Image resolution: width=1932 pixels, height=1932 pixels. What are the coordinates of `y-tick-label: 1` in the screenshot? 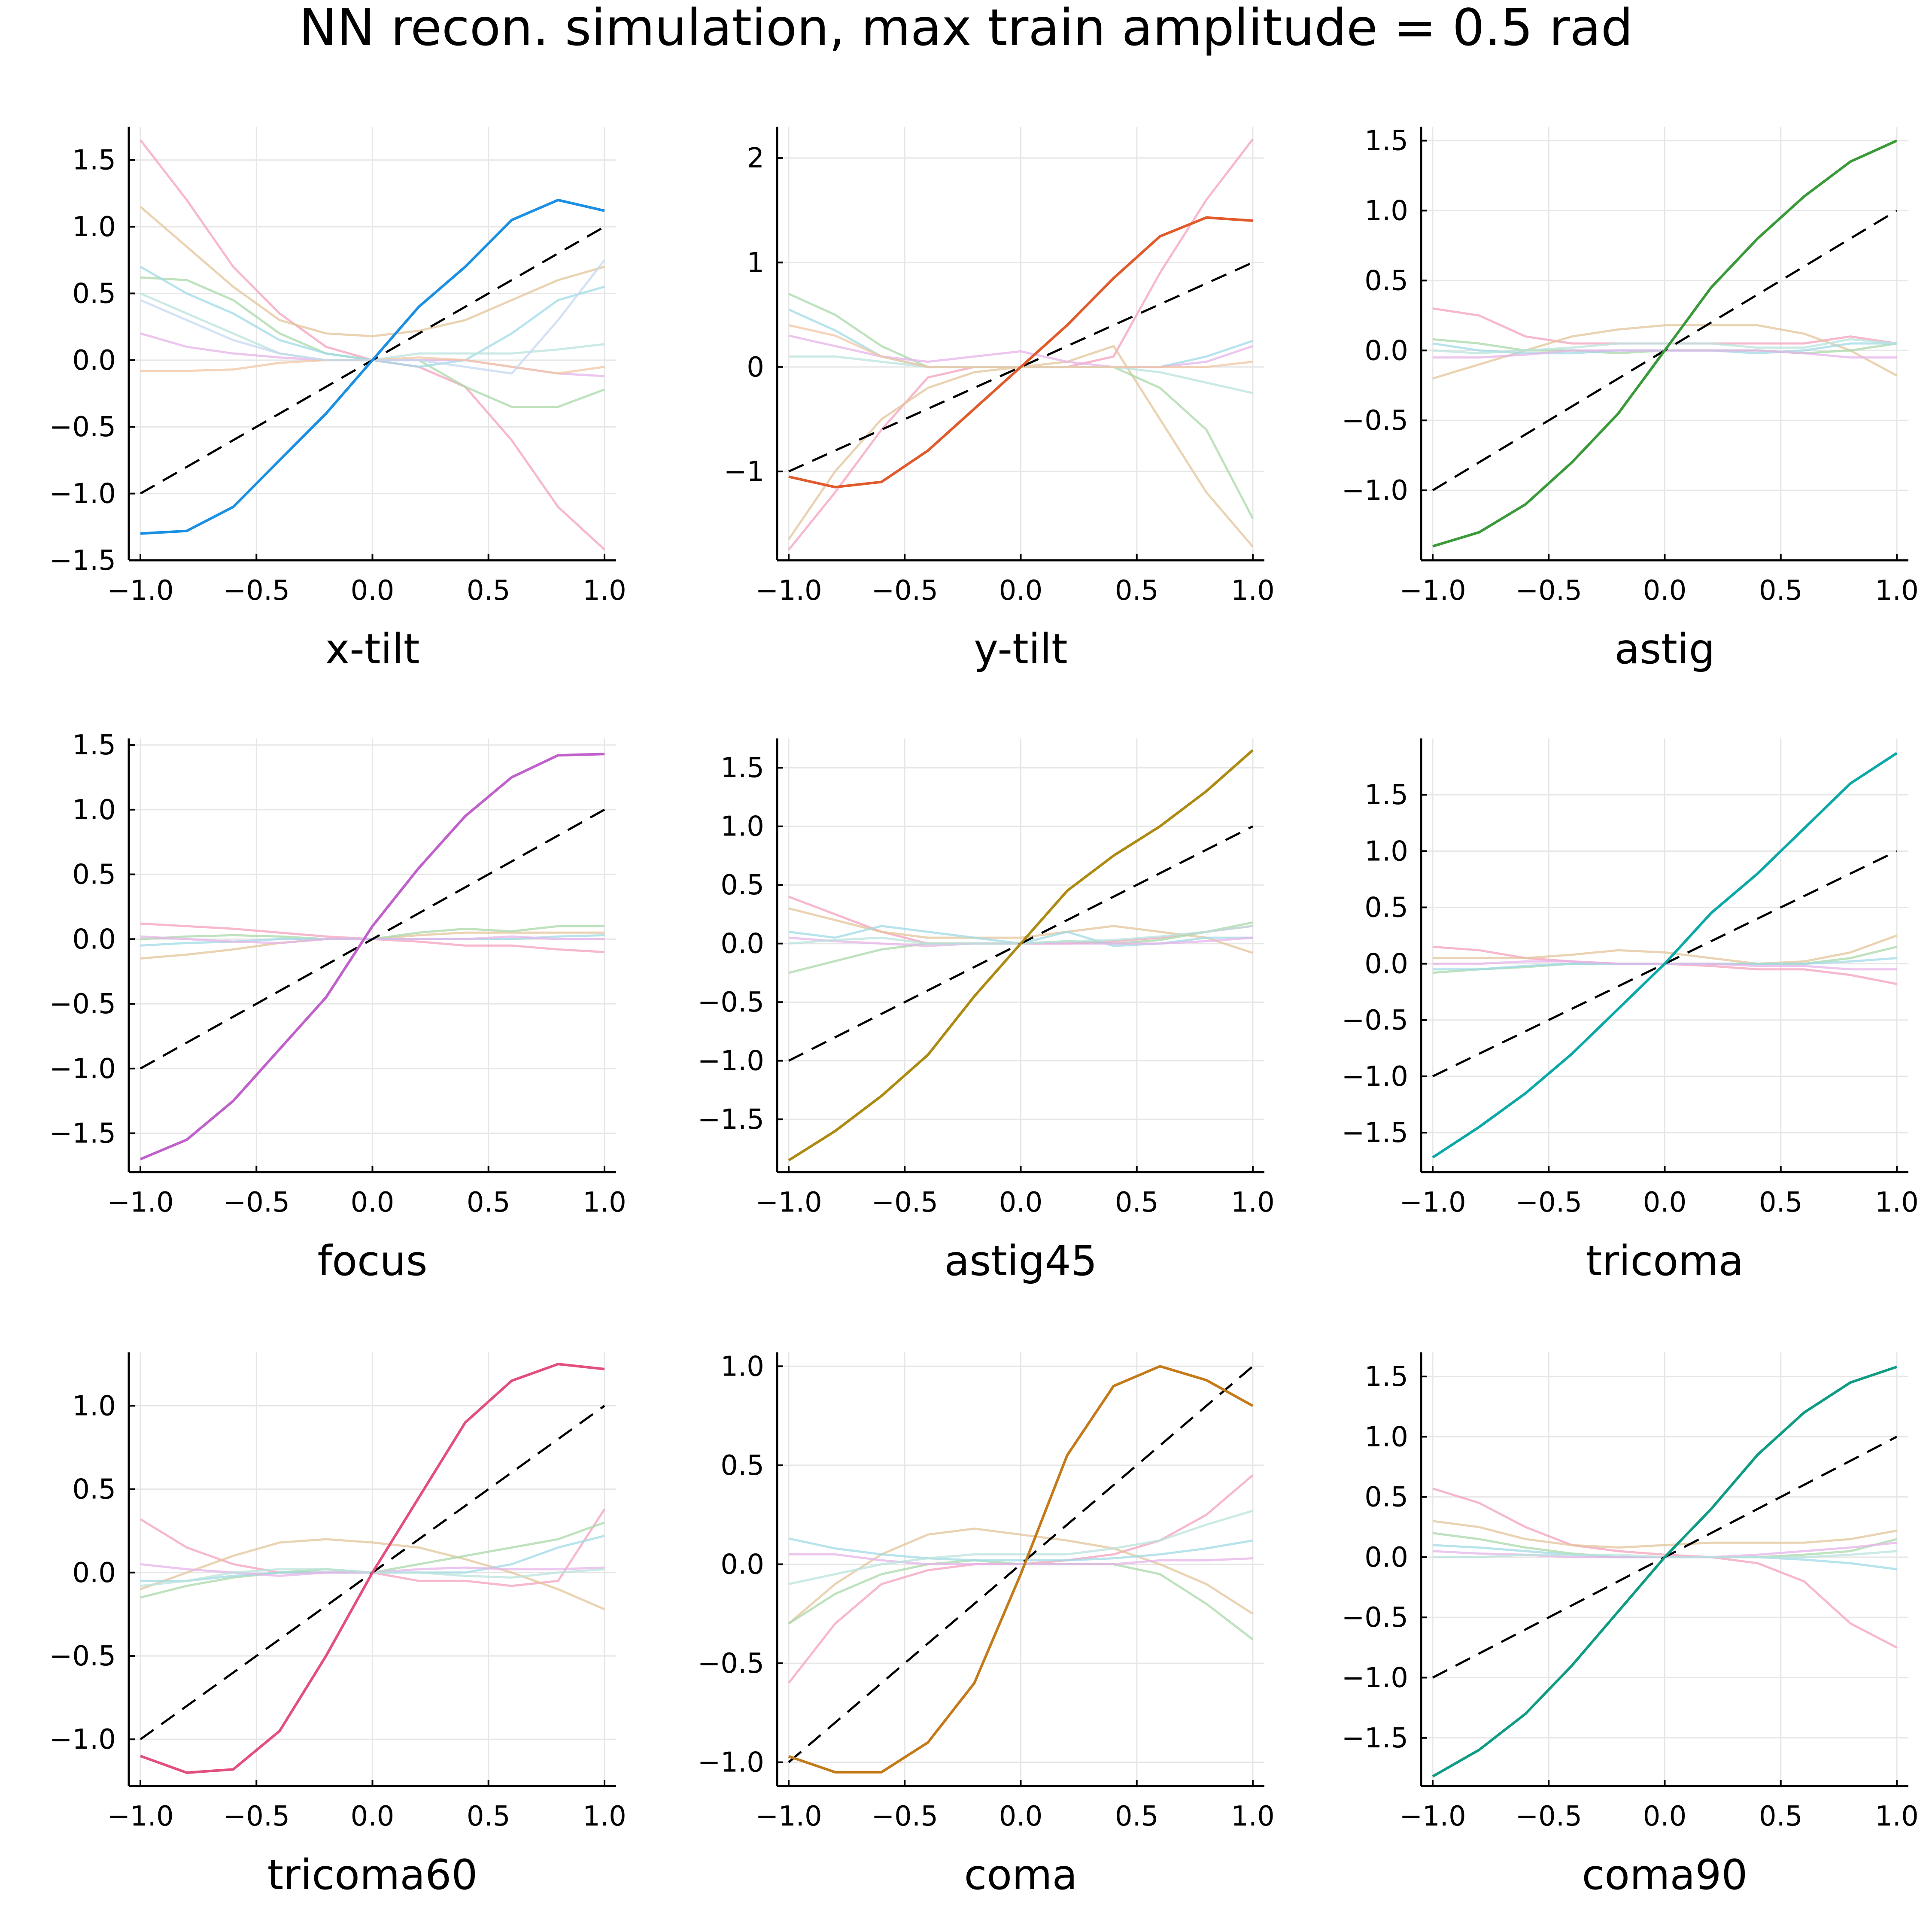 It's located at (755, 263).